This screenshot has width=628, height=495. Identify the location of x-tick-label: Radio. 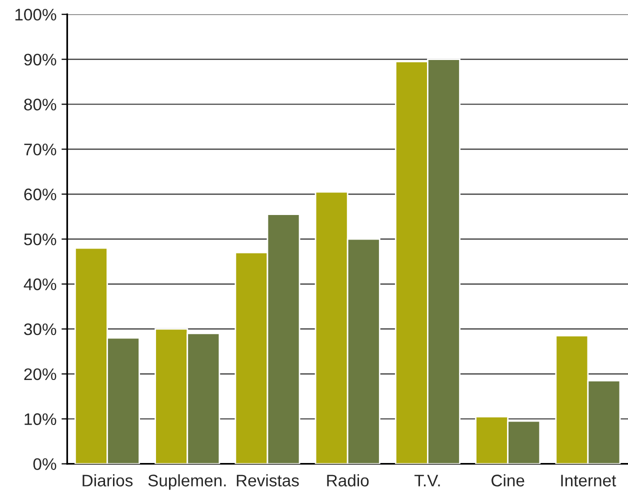
(348, 480).